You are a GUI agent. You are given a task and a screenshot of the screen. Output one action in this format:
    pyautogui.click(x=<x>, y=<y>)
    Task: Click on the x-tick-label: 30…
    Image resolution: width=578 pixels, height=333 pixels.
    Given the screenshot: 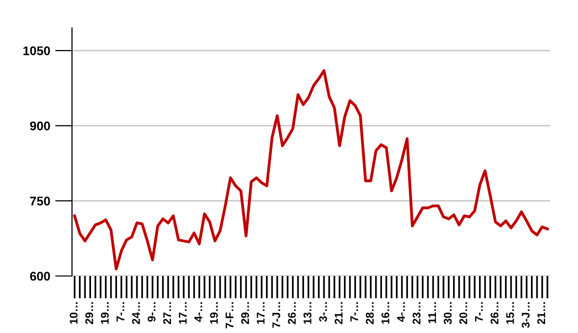 What is the action you would take?
    pyautogui.click(x=448, y=313)
    